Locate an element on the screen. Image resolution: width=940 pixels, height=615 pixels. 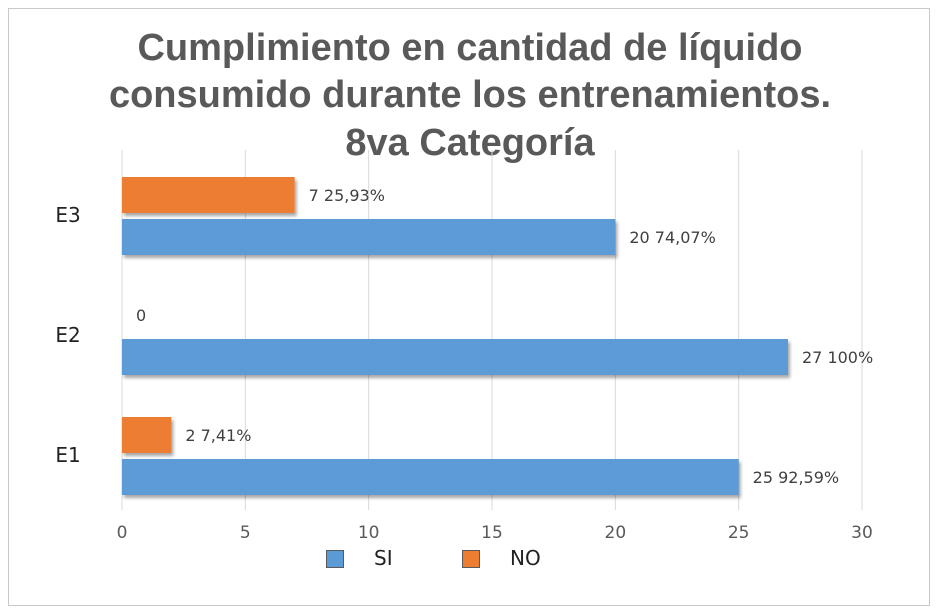
data-label-no-e1: 2 7,41% is located at coordinates (218, 435).